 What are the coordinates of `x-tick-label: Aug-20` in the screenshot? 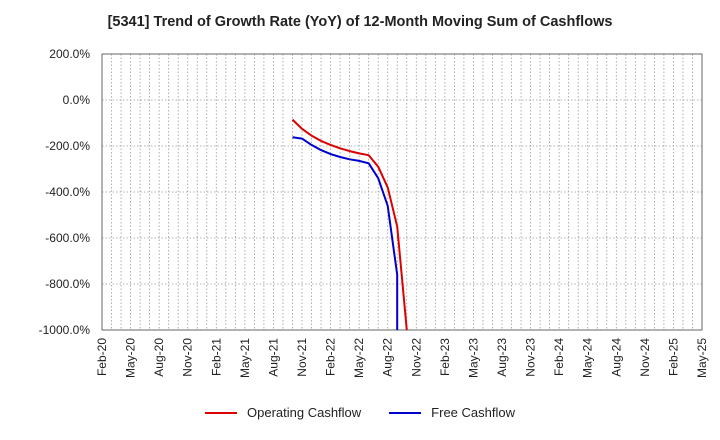 It's located at (159, 357).